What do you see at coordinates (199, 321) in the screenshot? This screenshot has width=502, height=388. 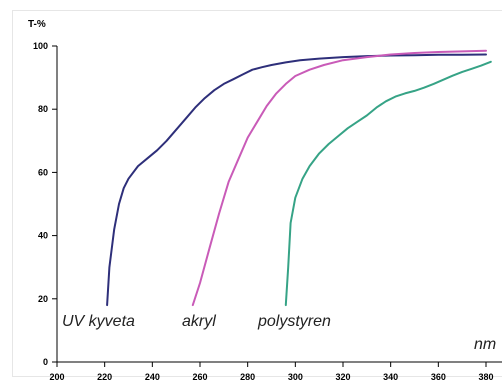 I see `series-label-akryl: akryl` at bounding box center [199, 321].